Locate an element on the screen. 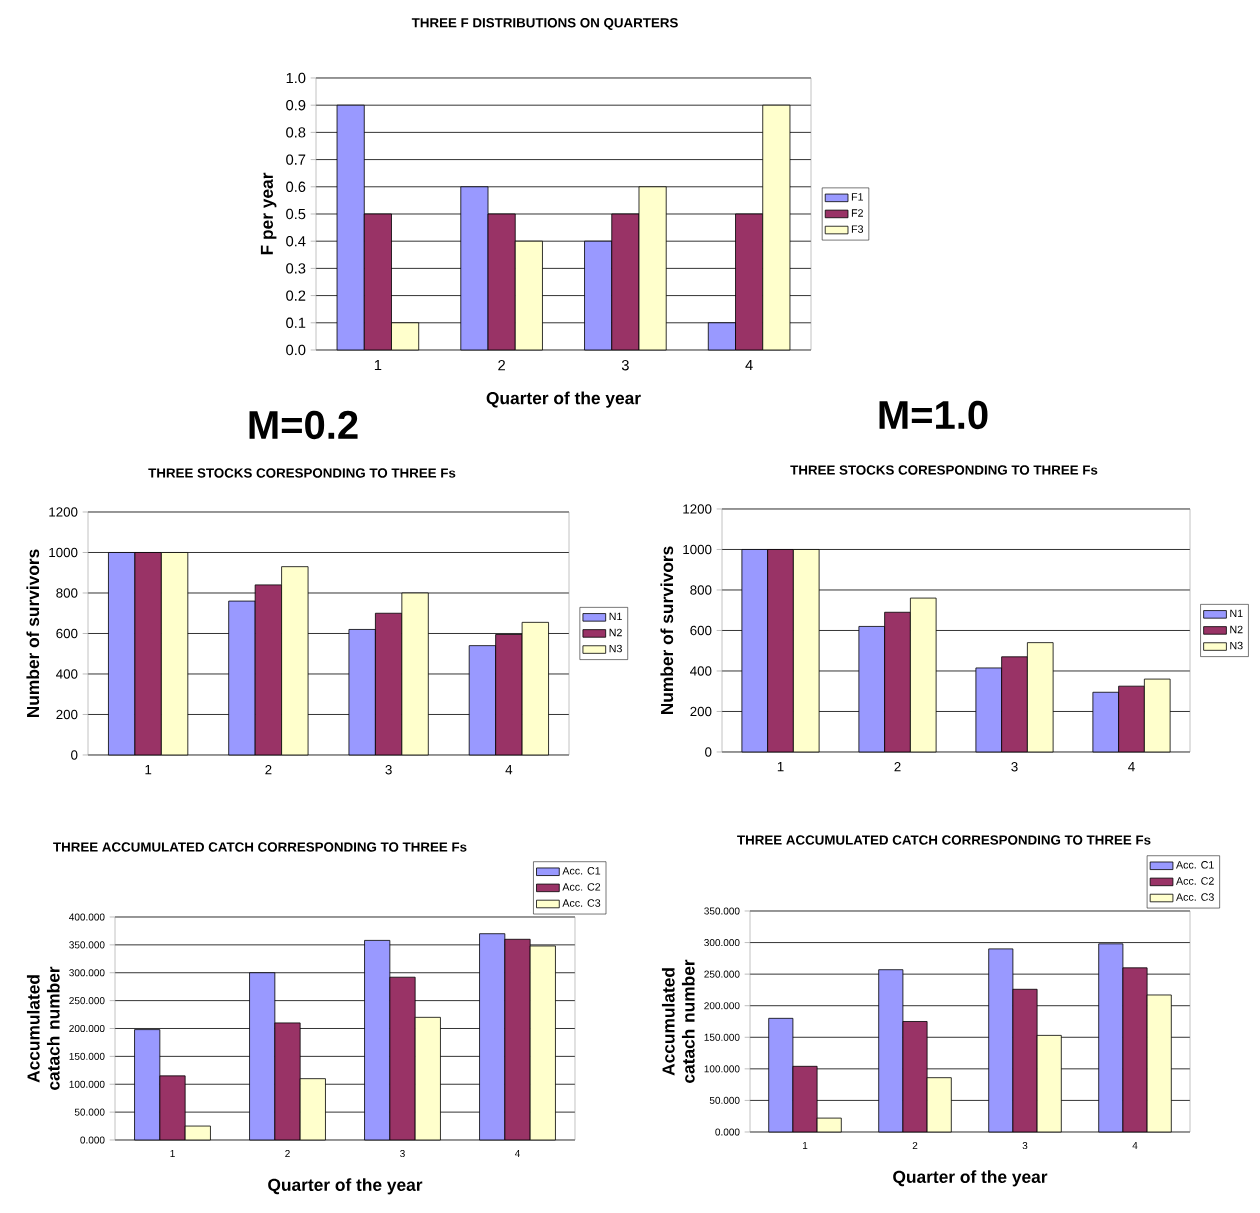  y-tick-label: 0.9 is located at coordinates (296, 105).